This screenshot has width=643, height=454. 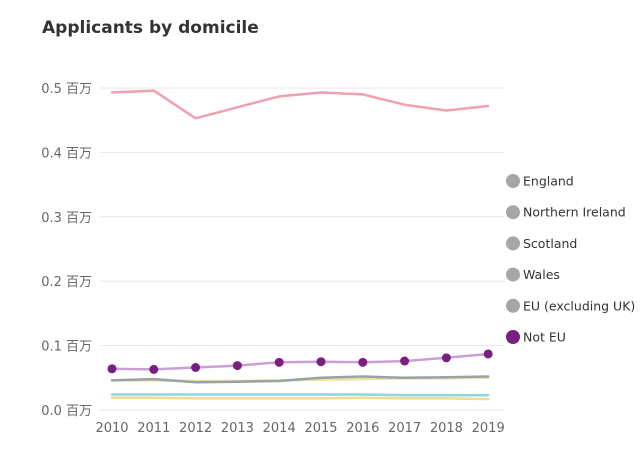 What do you see at coordinates (66, 411) in the screenshot?
I see `y-tick-label: 0.0 百万` at bounding box center [66, 411].